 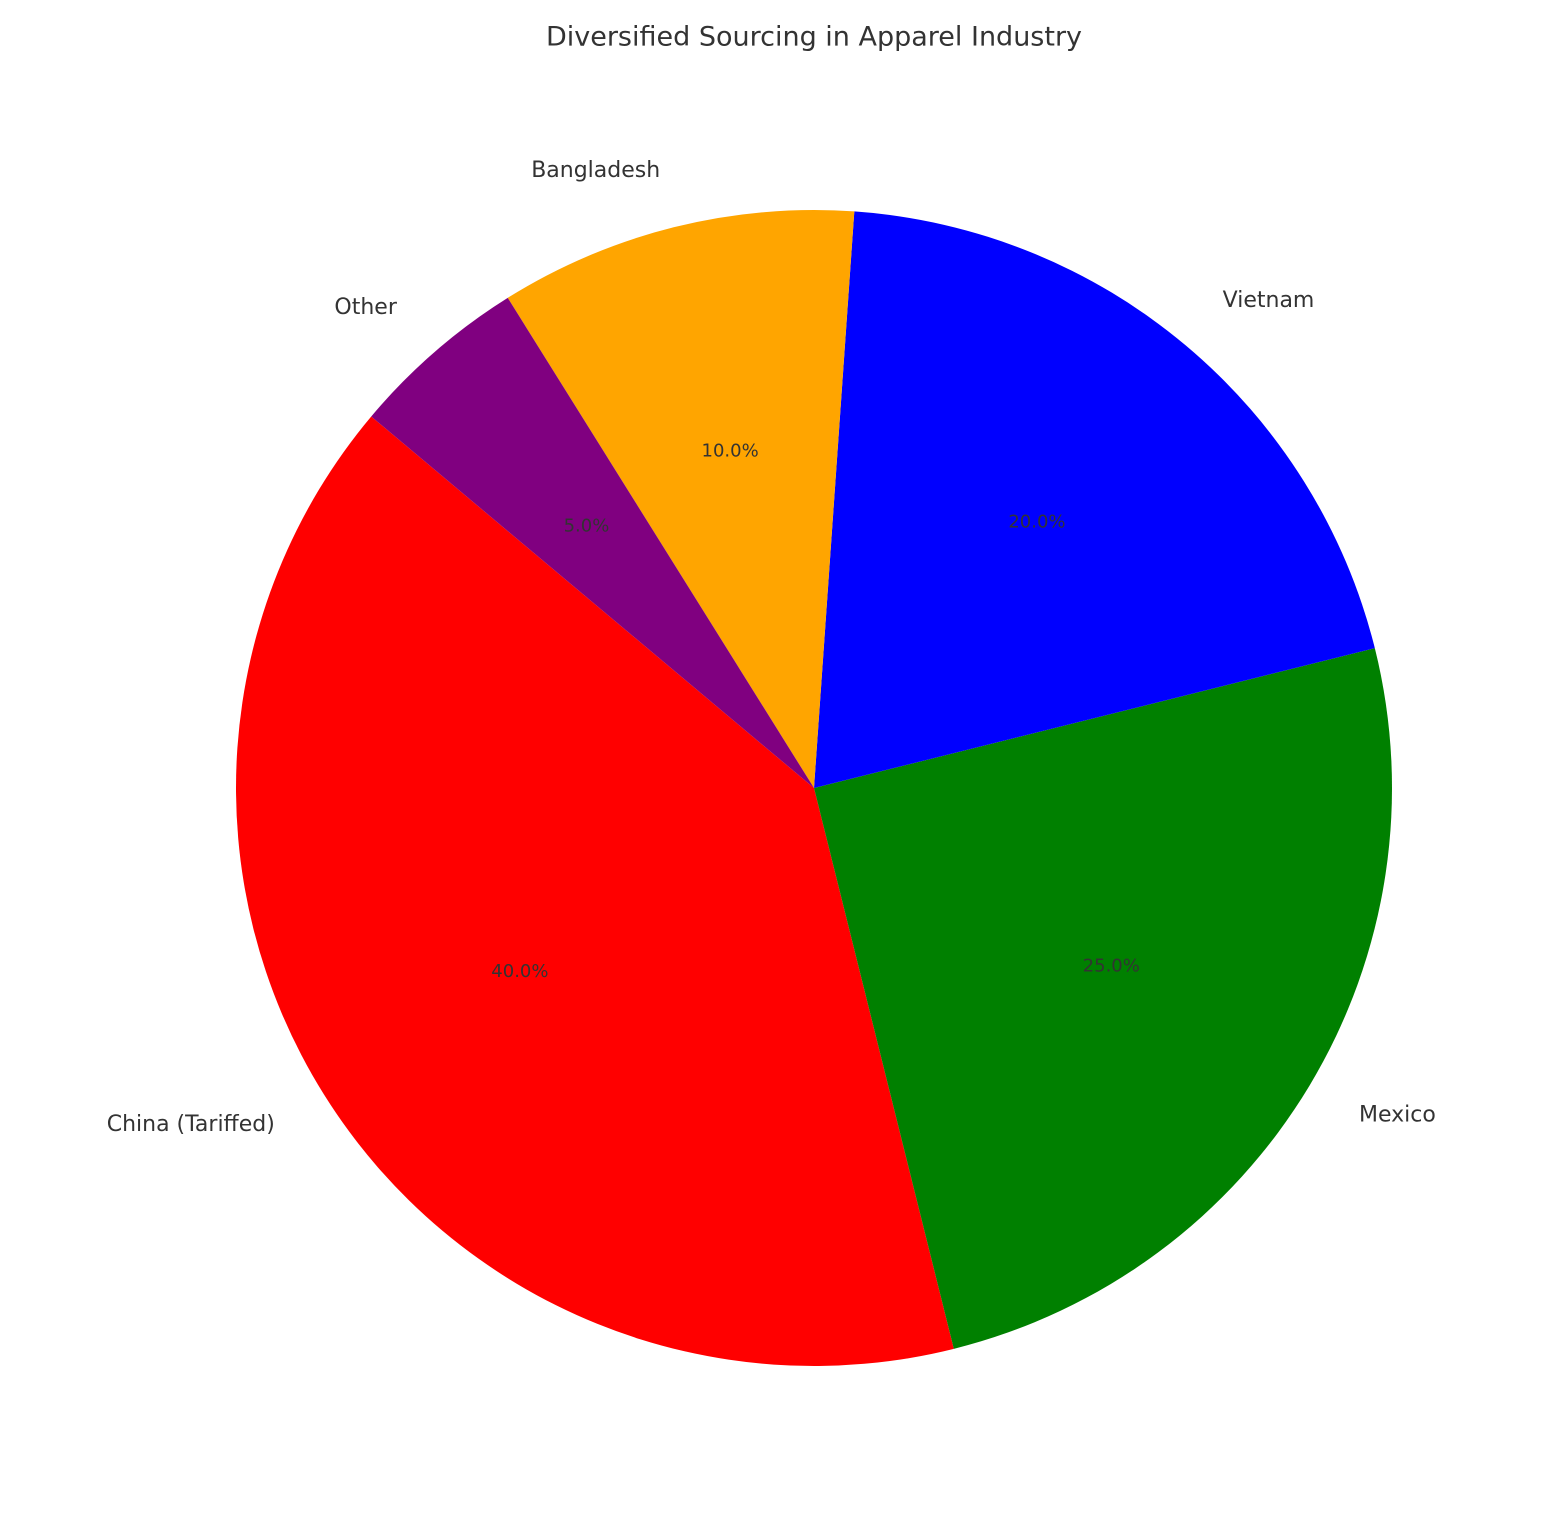 I want to click on value-label: 25.0%, so click(x=1111, y=966).